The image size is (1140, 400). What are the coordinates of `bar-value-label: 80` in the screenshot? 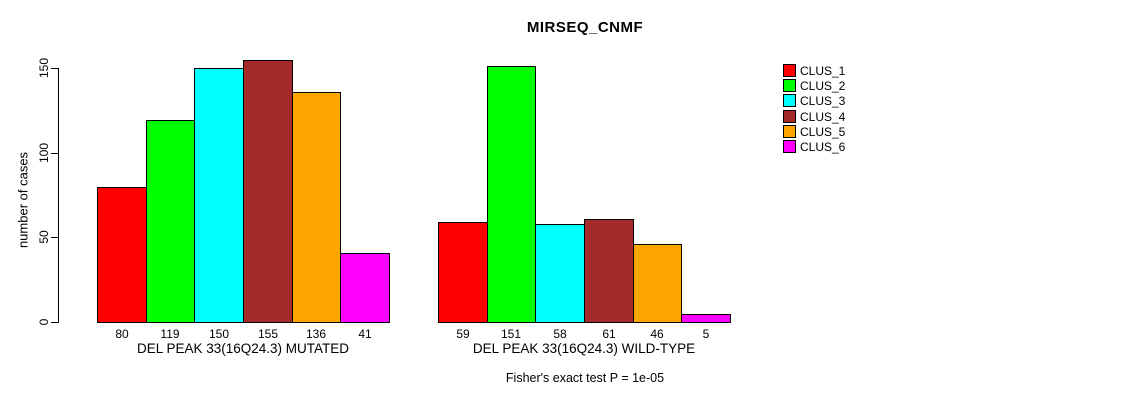 It's located at (122, 334).